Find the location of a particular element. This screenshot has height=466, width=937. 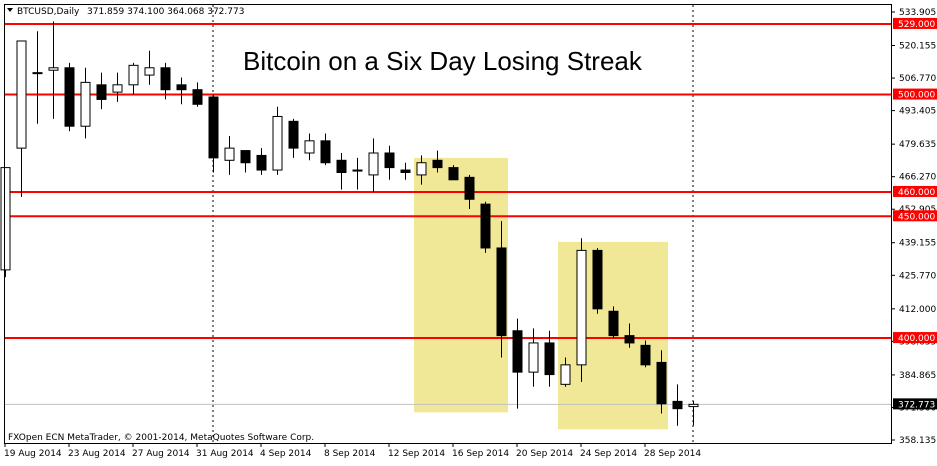

y-tick-label: 358.135 is located at coordinates (917, 441).